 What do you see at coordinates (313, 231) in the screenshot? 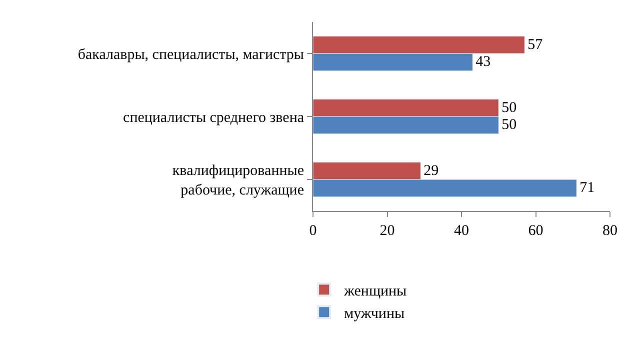
I see `x-tick-label: 0` at bounding box center [313, 231].